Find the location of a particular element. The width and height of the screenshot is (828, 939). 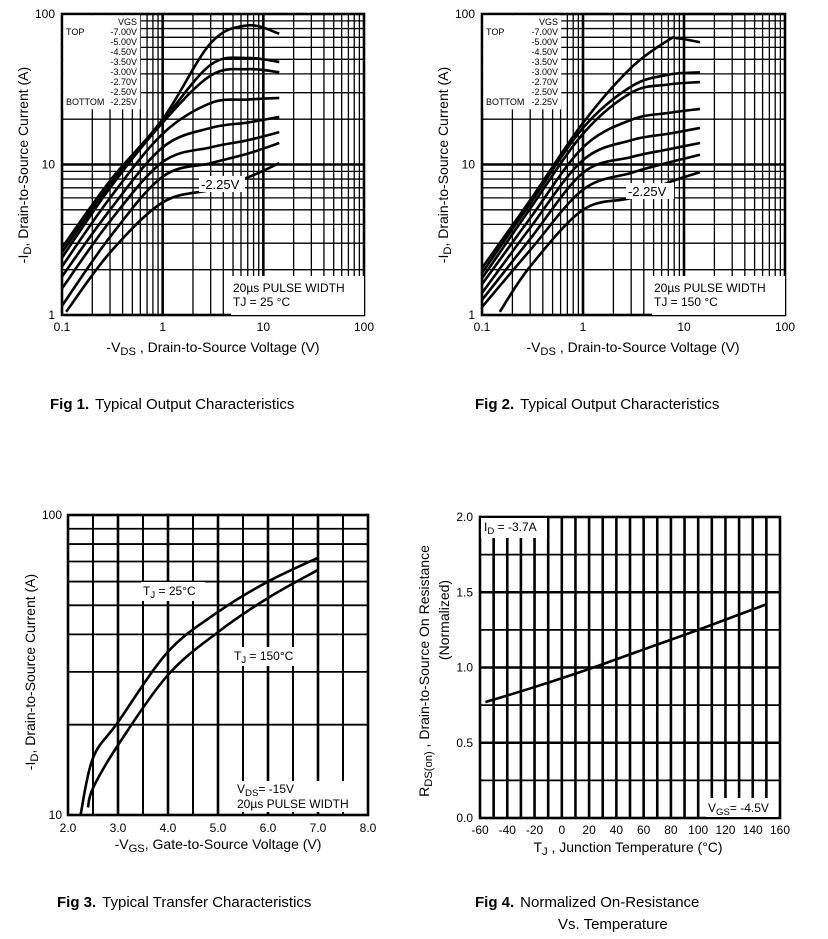

legend-entry: -5.00V is located at coordinates (123, 42).